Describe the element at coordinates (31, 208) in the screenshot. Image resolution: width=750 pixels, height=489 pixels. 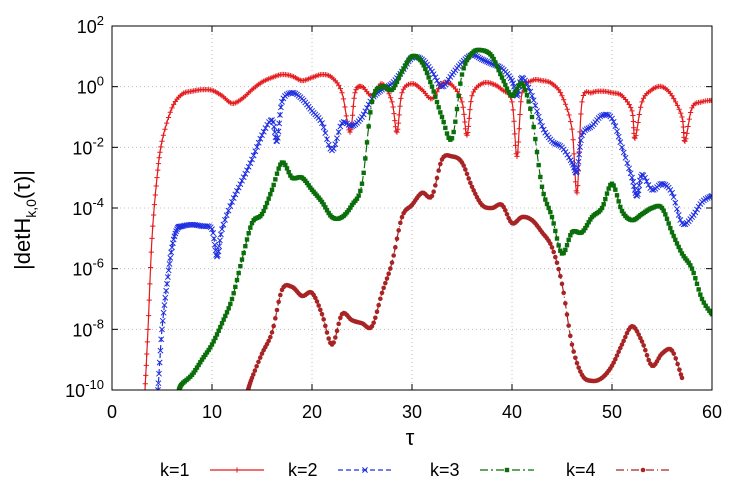
I see `y-axis-title-sub: k,0` at that location.